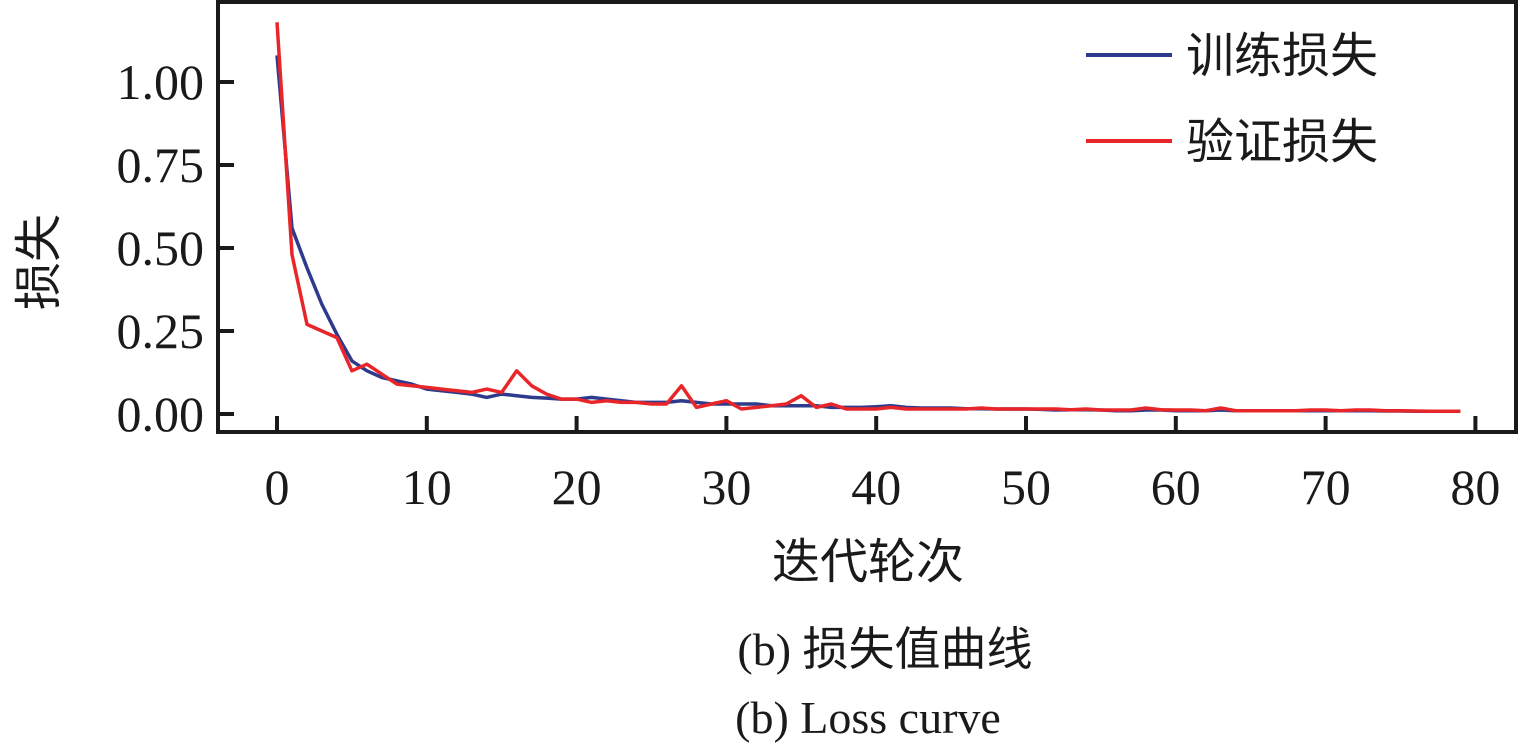  What do you see at coordinates (876, 487) in the screenshot?
I see `x-tick-label: 40` at bounding box center [876, 487].